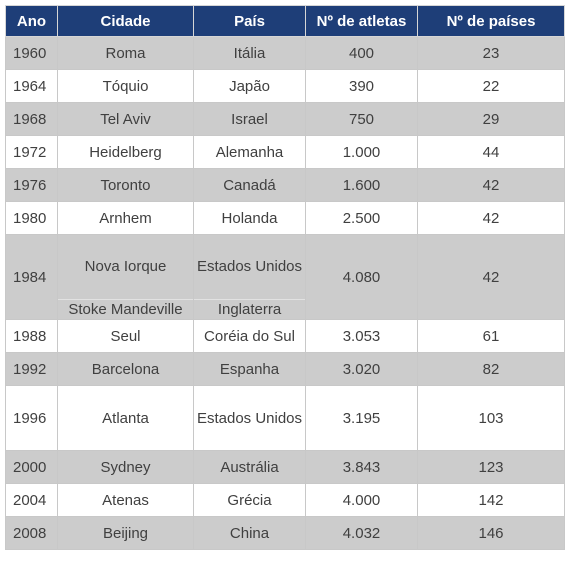  I want to click on cell-cidade: Atlanta, so click(125, 418).